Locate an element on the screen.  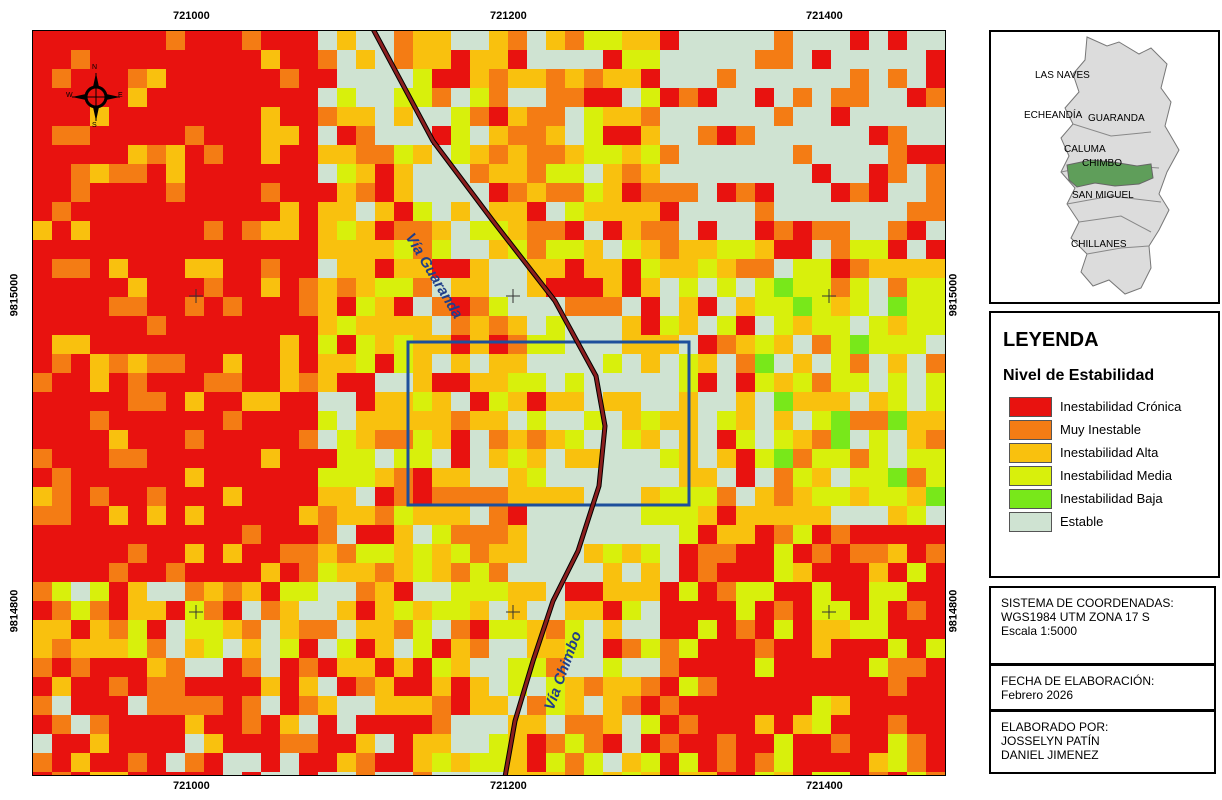
legend-item: Inestabilidad Media is located at coordinates (1095, 475).